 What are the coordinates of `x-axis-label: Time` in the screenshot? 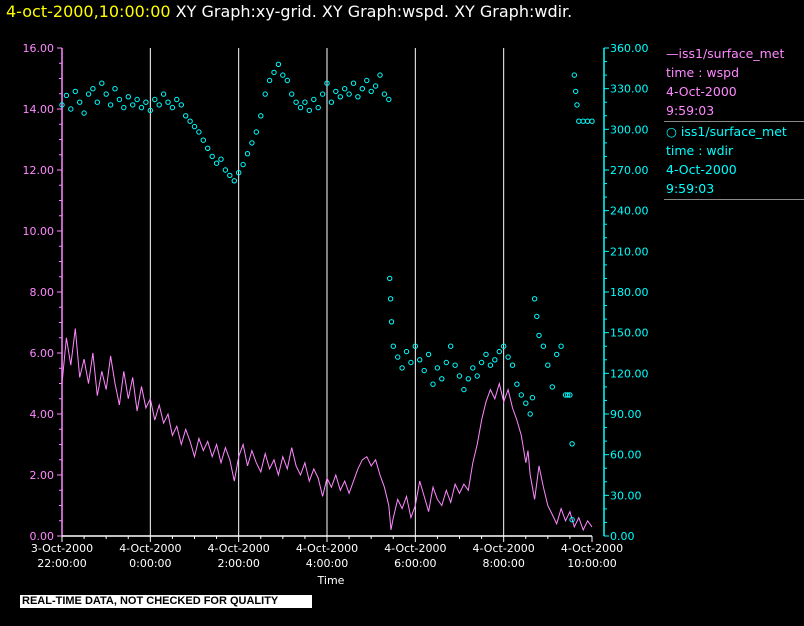 It's located at (331, 580).